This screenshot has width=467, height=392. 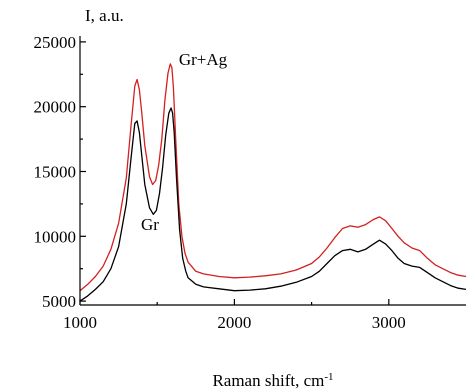 I want to click on y-tick-label: 15000, so click(x=55, y=172).